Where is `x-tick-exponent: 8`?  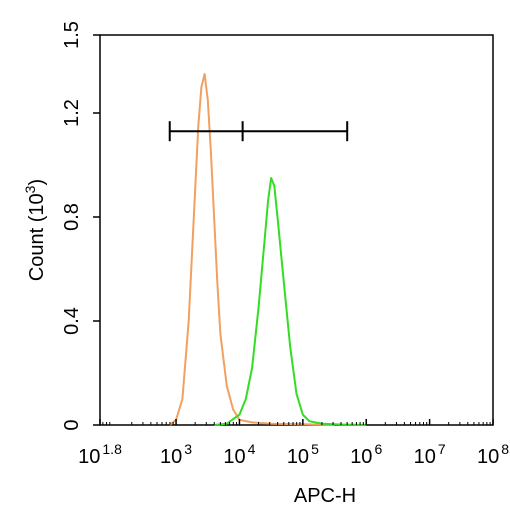 x-tick-exponent: 8 is located at coordinates (505, 449).